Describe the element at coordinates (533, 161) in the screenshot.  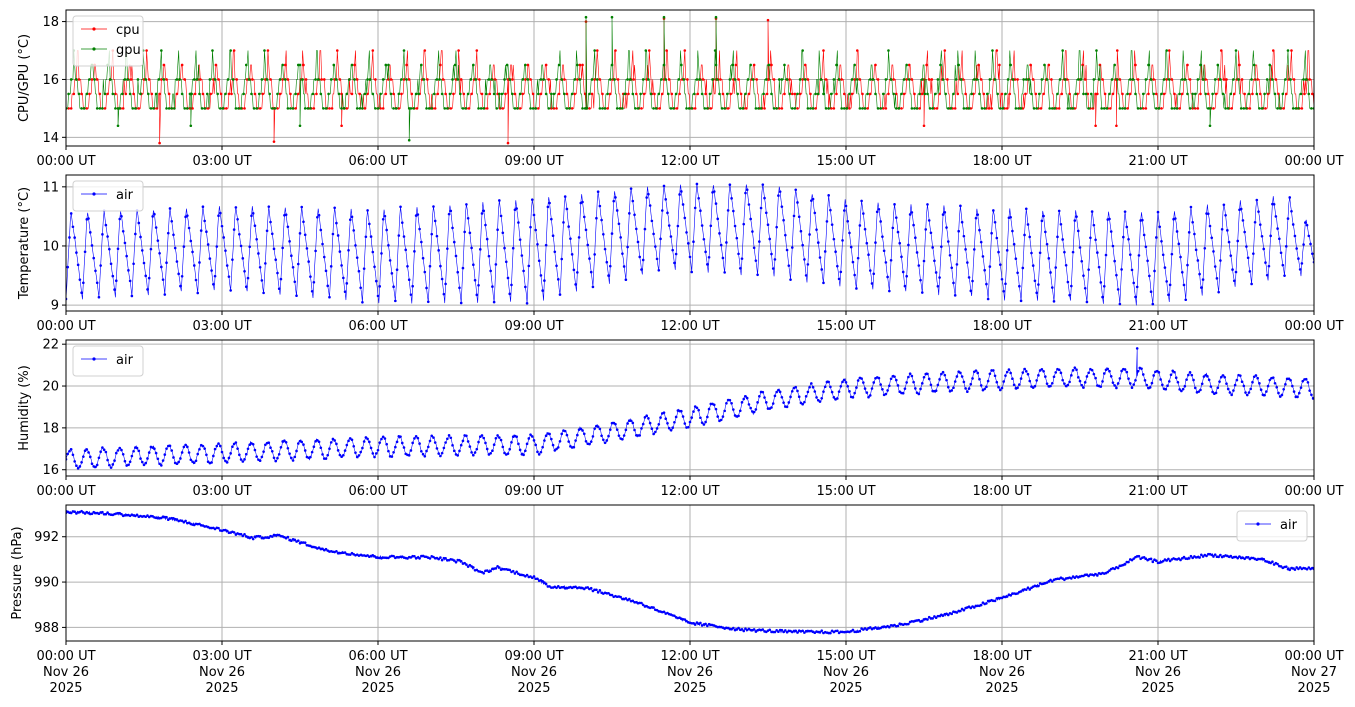
I see `x-tick-label: 09:00 UT` at that location.